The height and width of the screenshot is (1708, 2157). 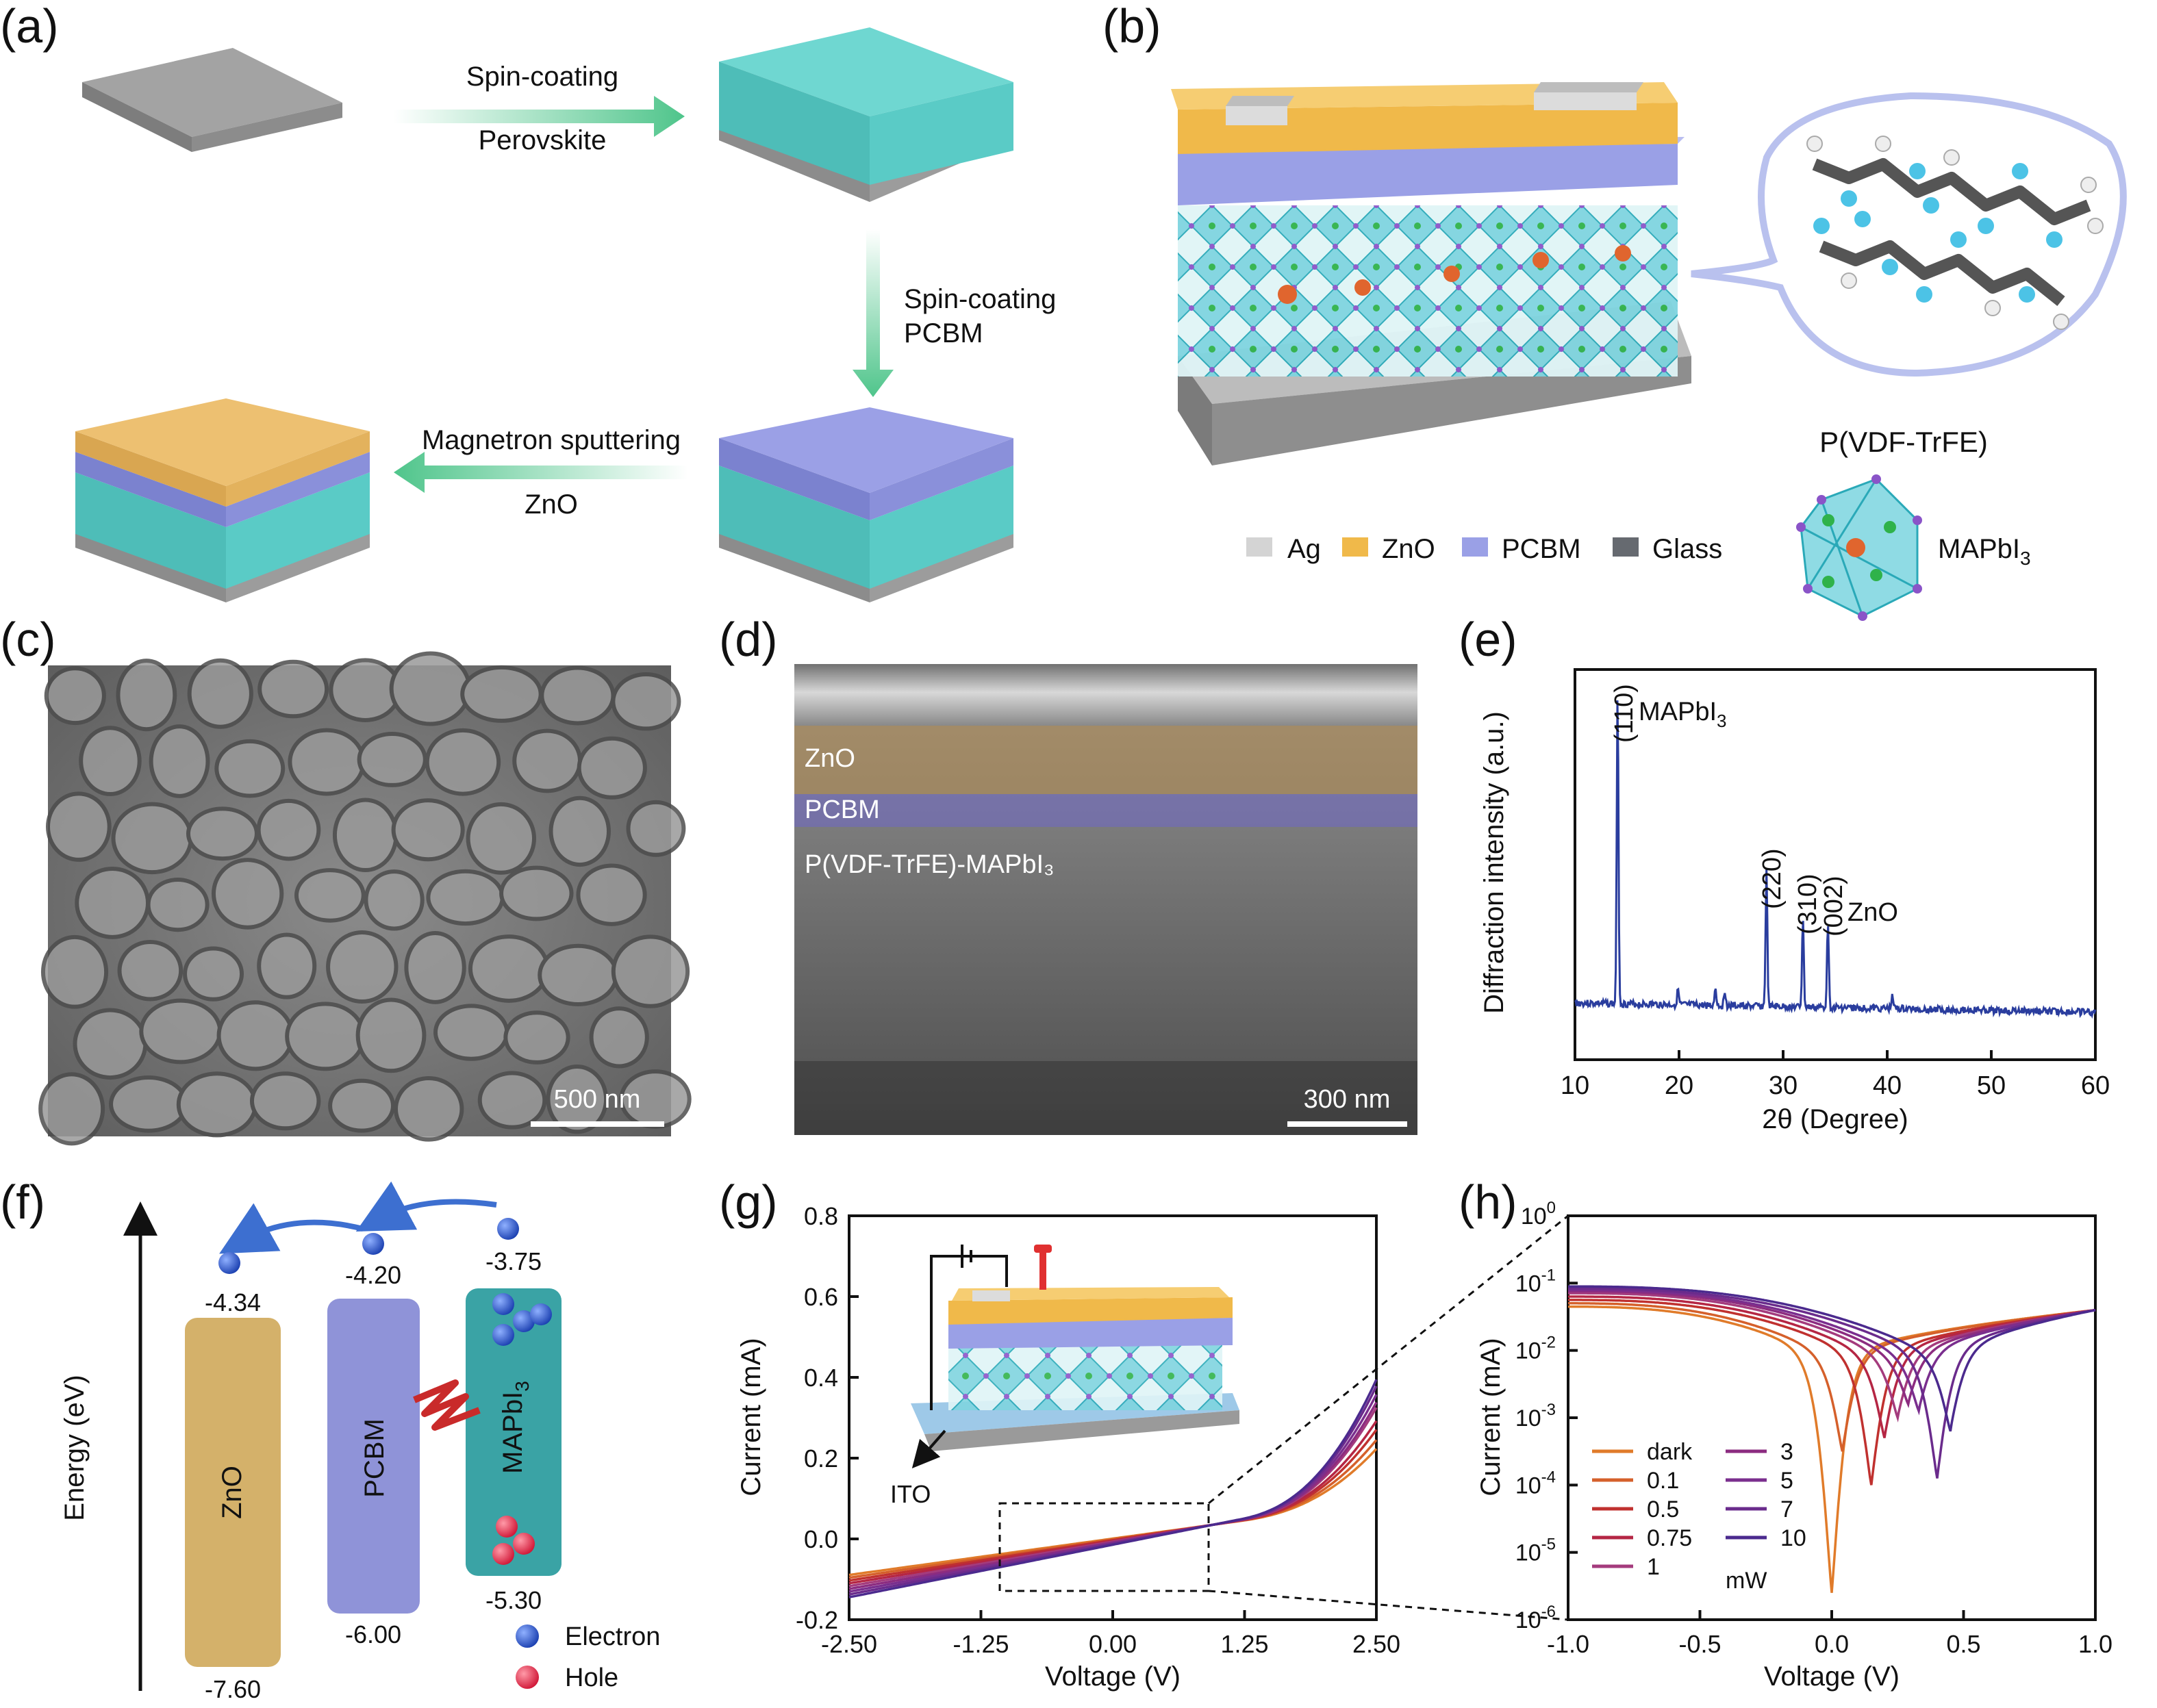 What do you see at coordinates (232, 1492) in the screenshot?
I see `zno-band-label: ZnO` at bounding box center [232, 1492].